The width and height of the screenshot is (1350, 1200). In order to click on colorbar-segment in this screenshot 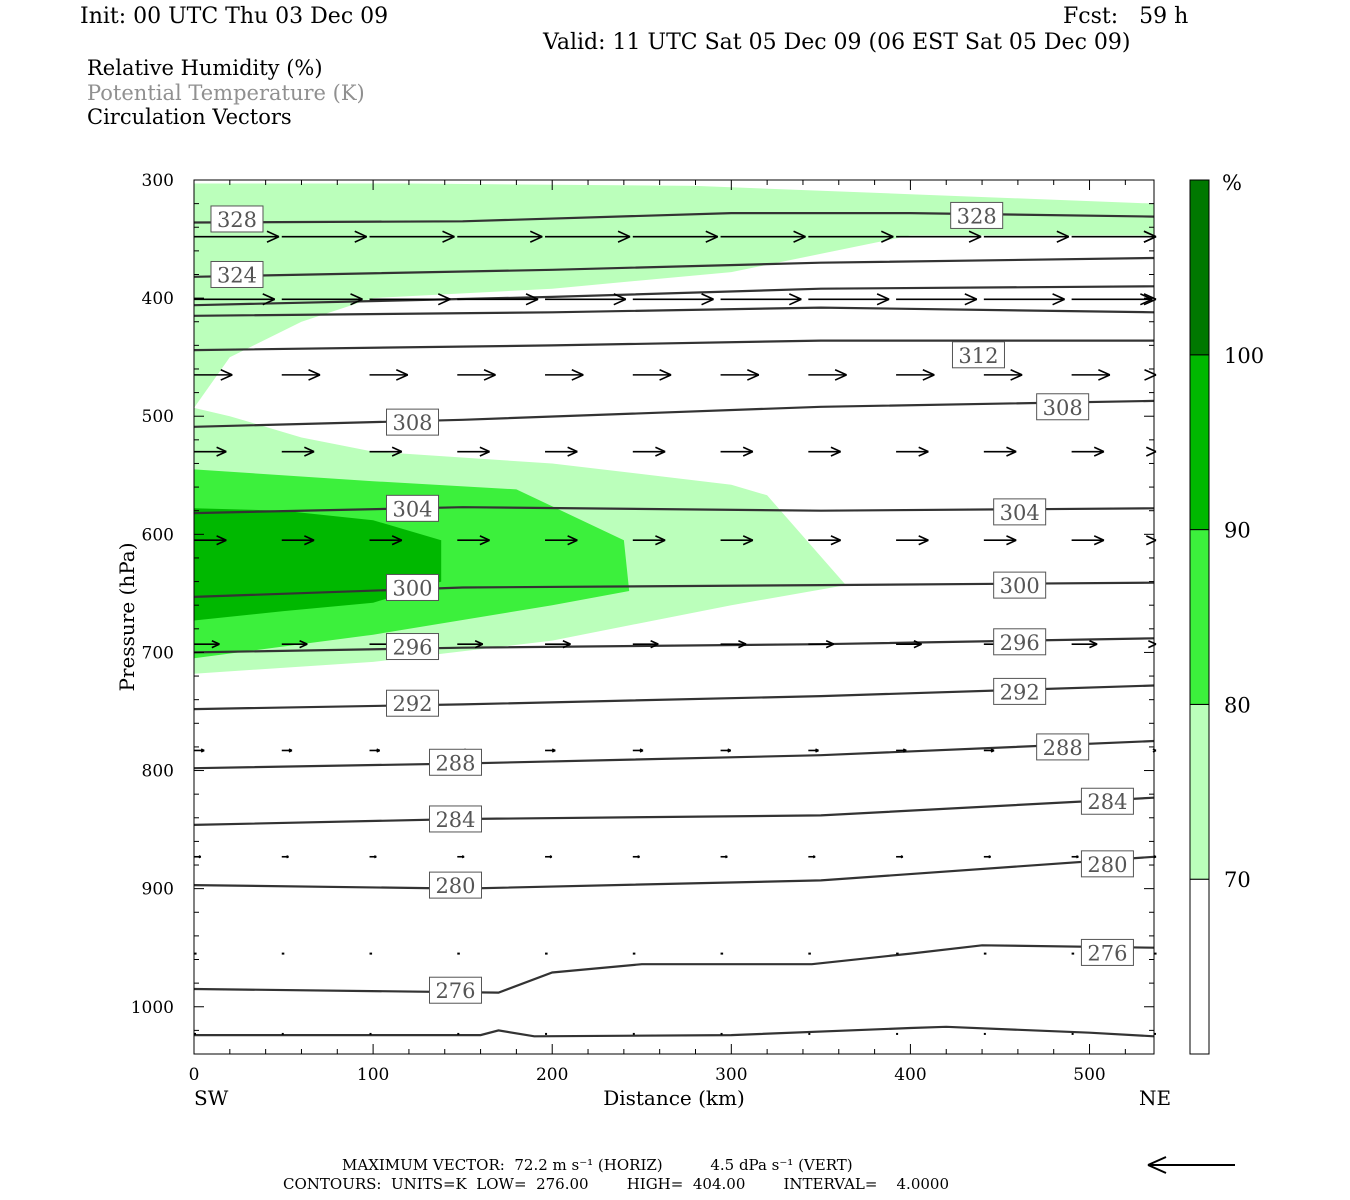, I will do `click(1199, 267)`.